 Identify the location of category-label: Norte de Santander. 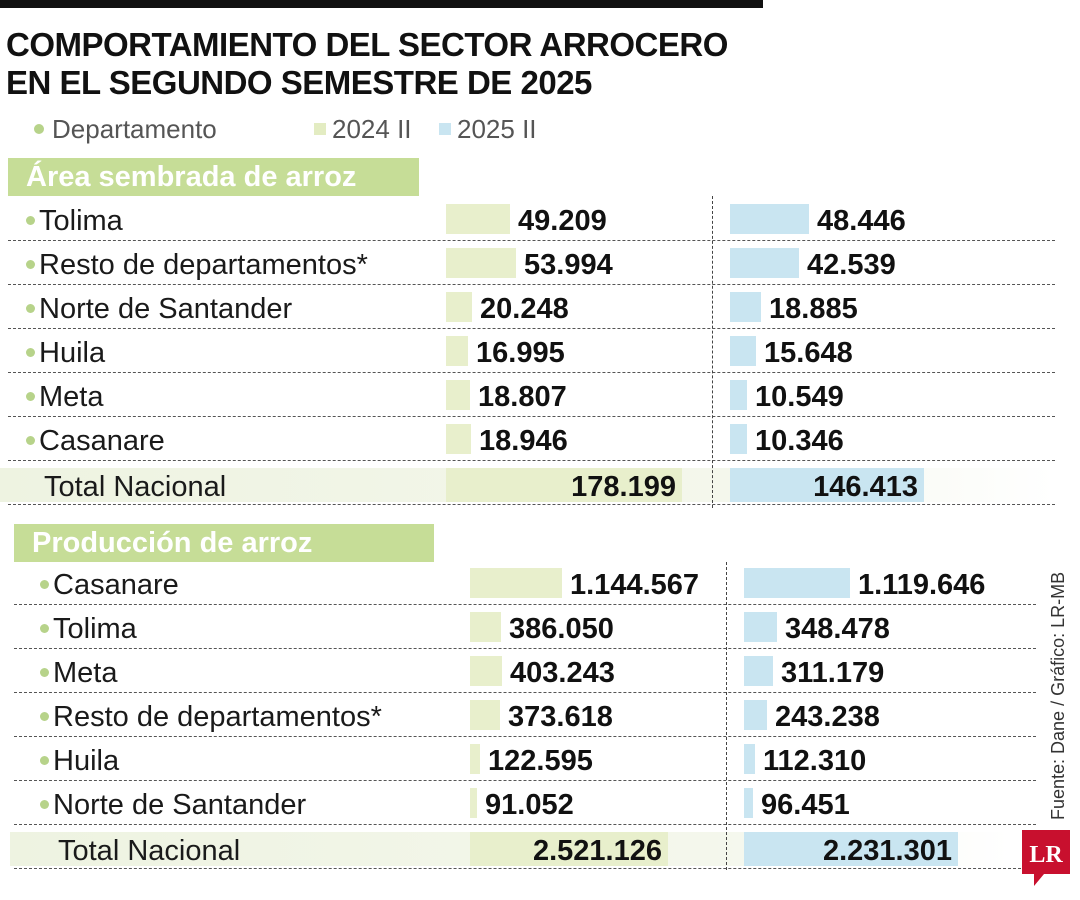
(159, 309).